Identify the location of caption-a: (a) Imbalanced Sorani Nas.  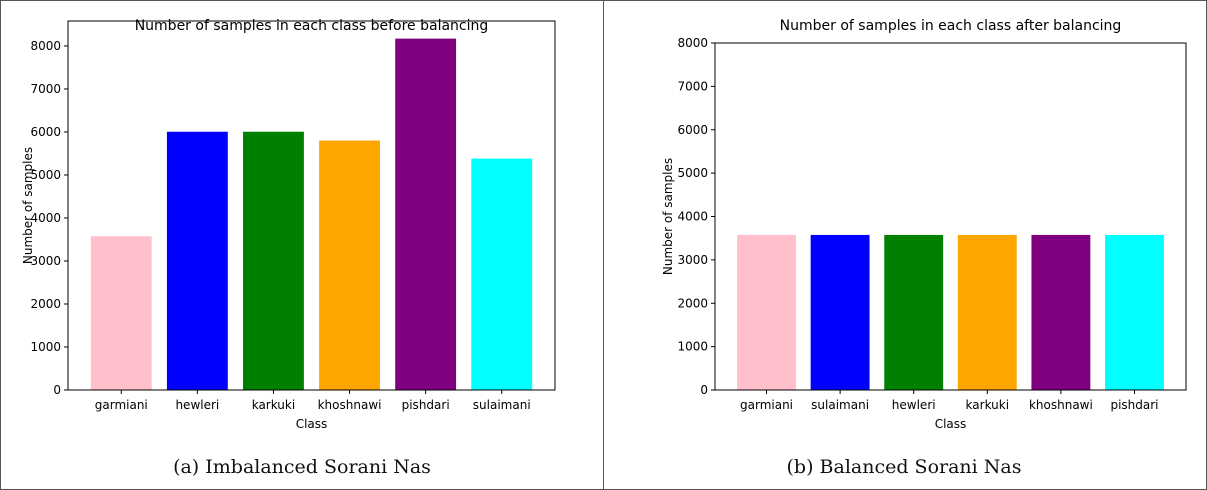
(302, 467).